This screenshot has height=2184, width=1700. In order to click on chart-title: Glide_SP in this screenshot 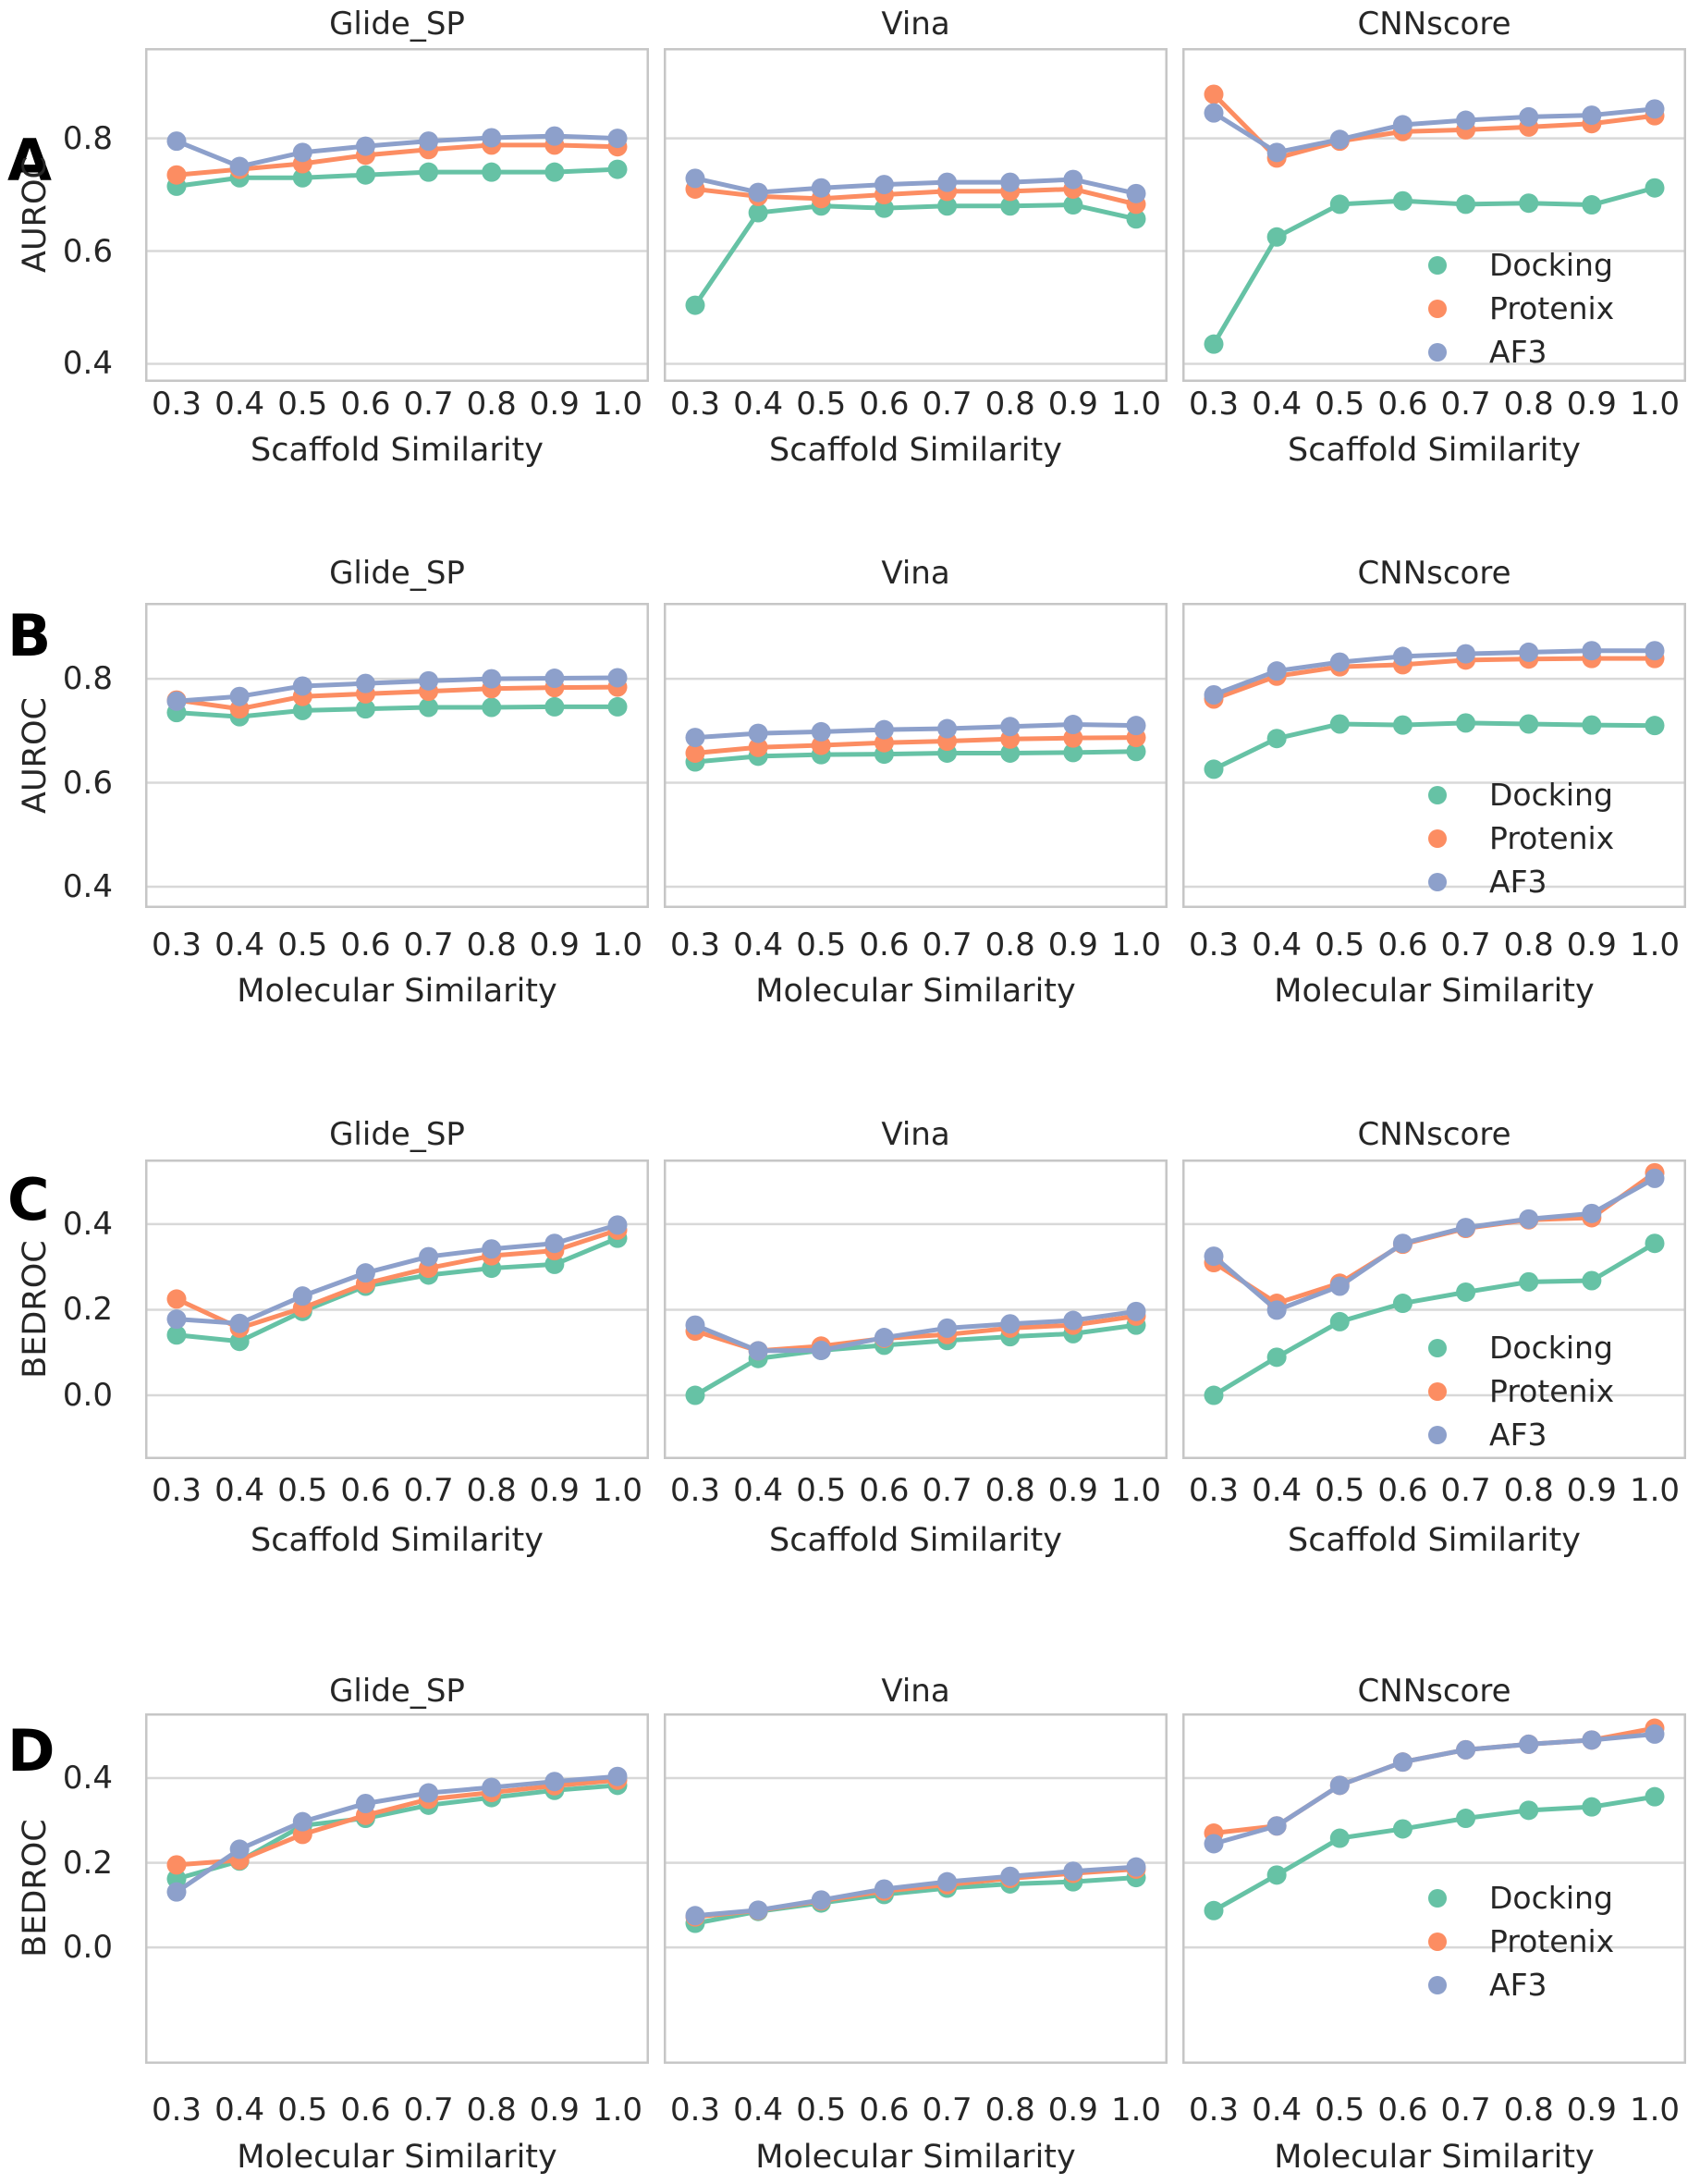, I will do `click(397, 1691)`.